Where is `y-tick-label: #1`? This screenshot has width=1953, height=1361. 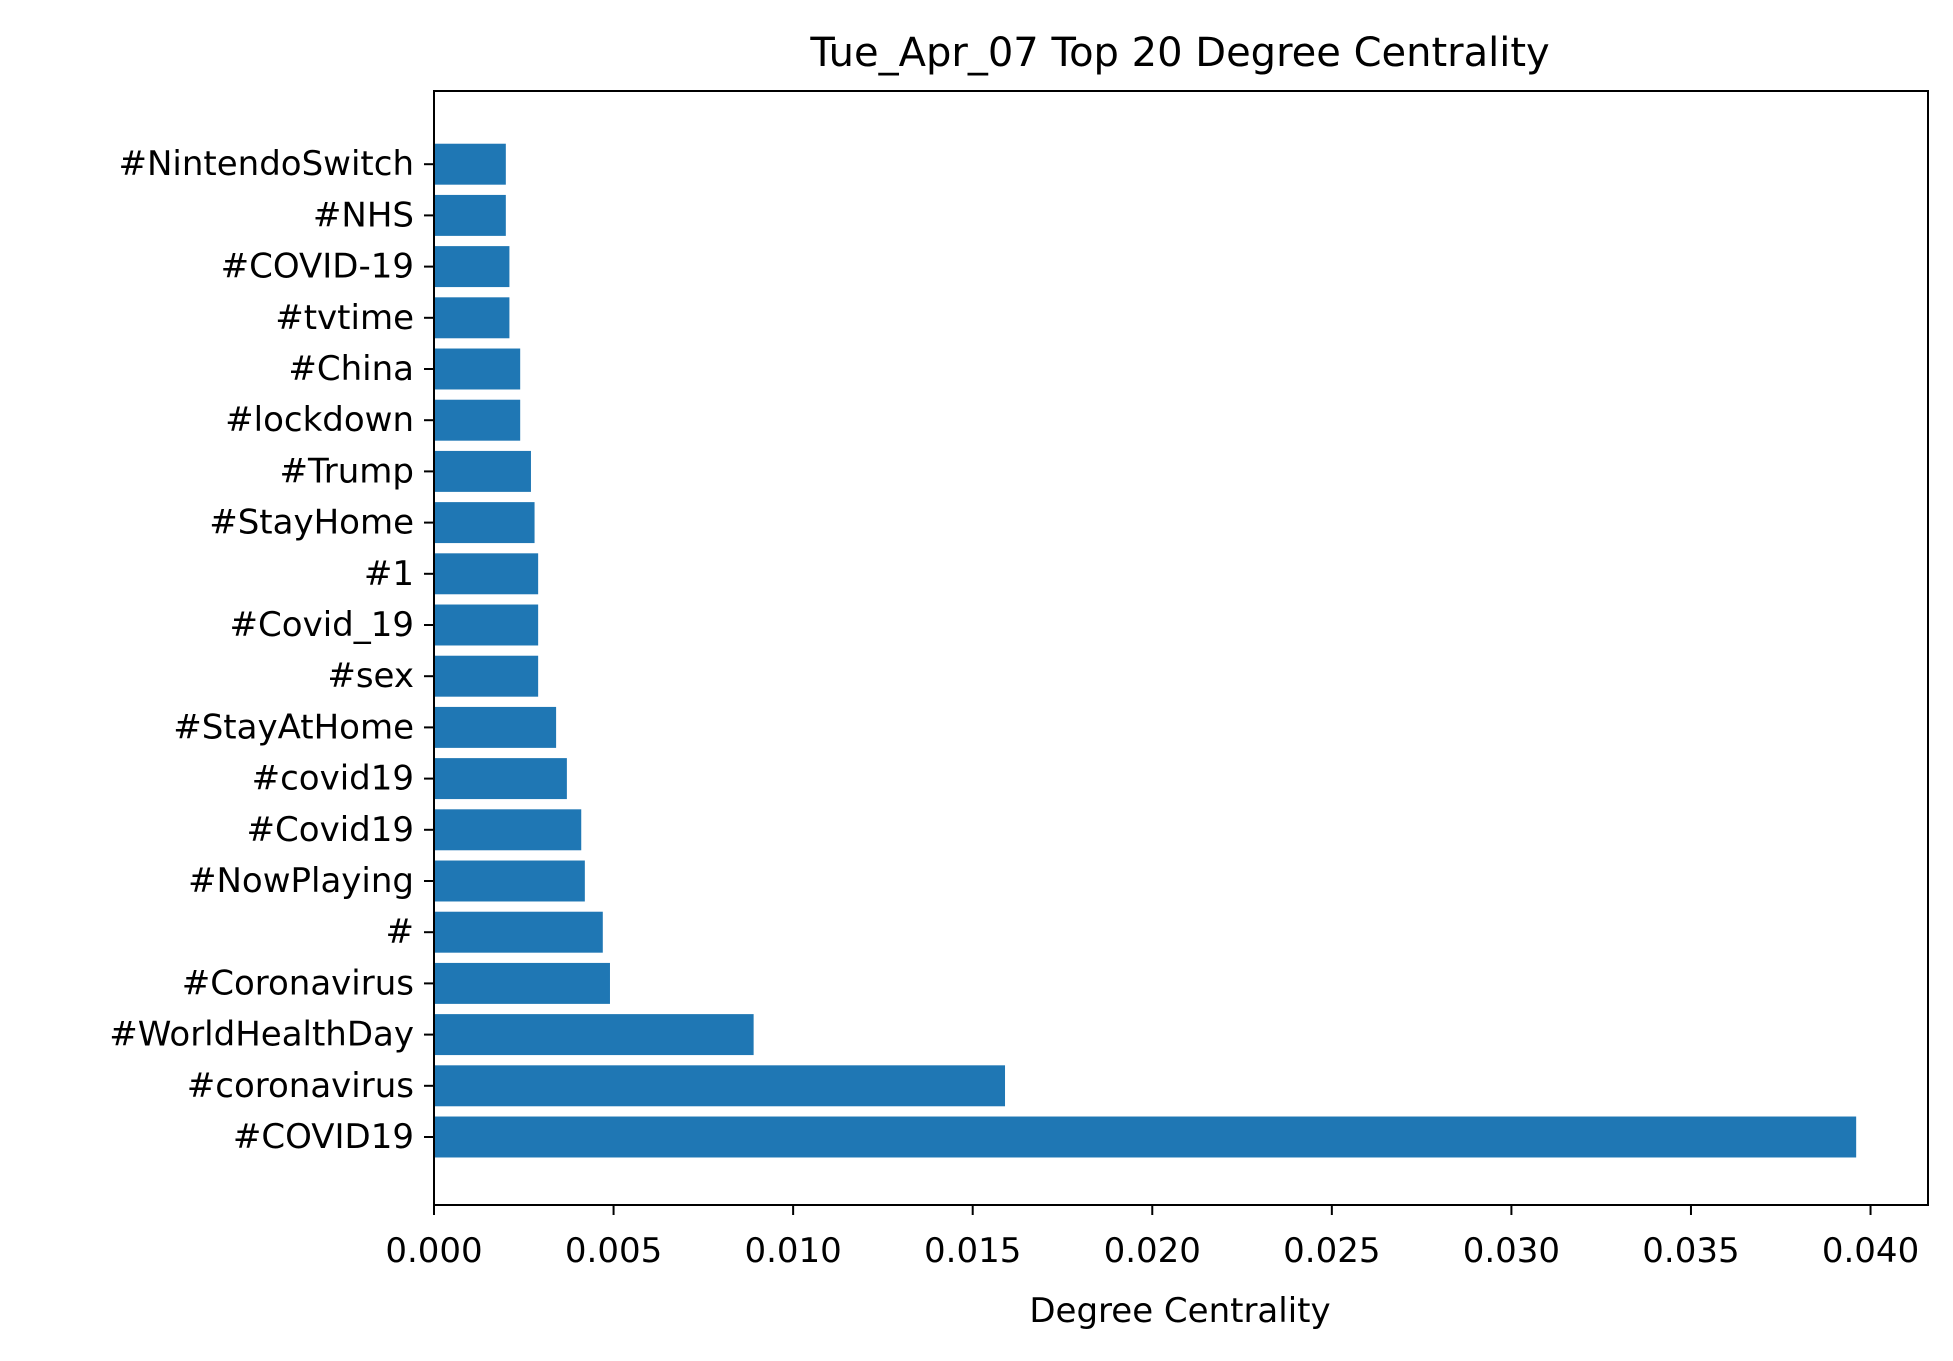 y-tick-label: #1 is located at coordinates (389, 574).